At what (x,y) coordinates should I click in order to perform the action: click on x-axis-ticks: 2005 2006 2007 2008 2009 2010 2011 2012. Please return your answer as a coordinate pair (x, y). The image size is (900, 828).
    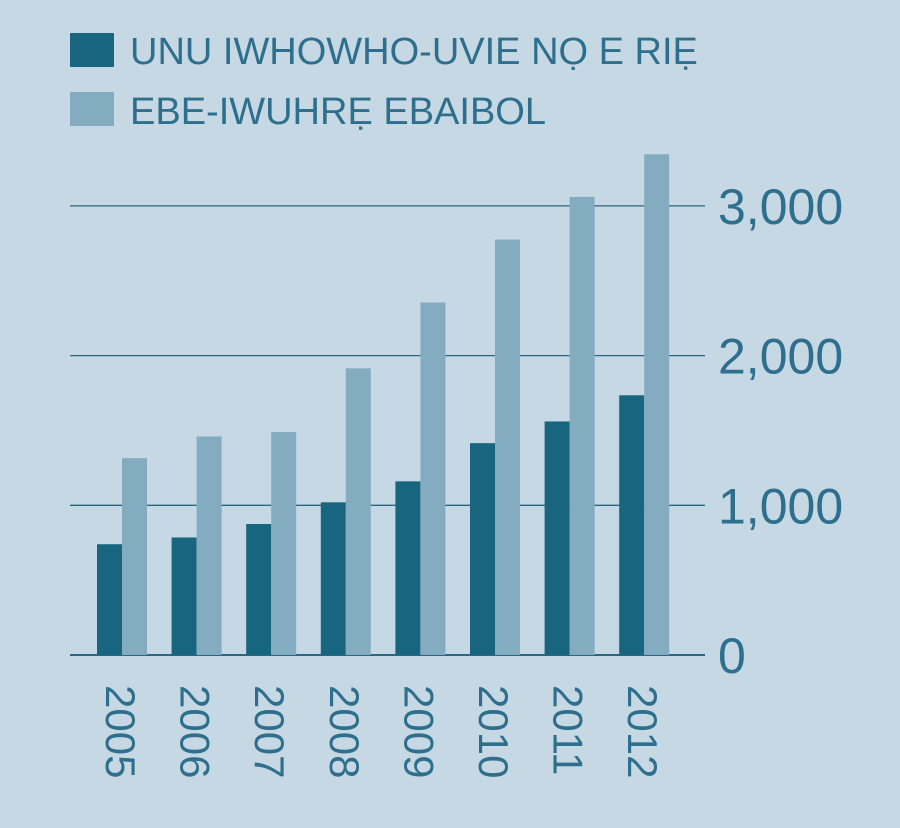
    Looking at the image, I should click on (381, 731).